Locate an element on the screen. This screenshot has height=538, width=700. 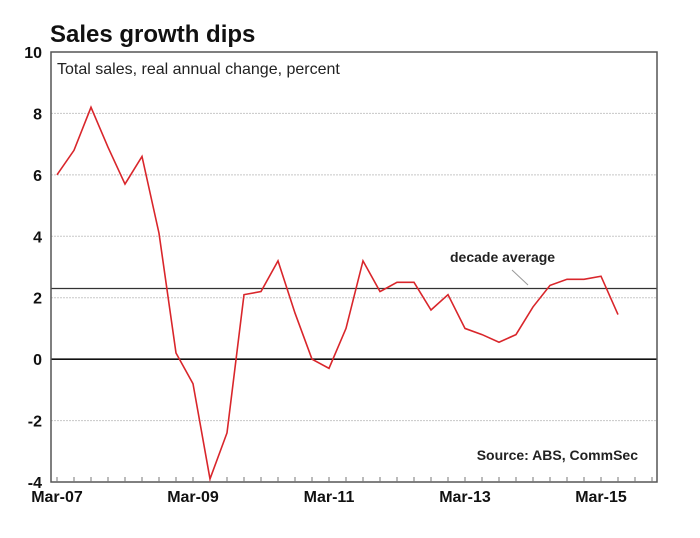
chart-subtitle: Total sales, real annual change, percent is located at coordinates (198, 69).